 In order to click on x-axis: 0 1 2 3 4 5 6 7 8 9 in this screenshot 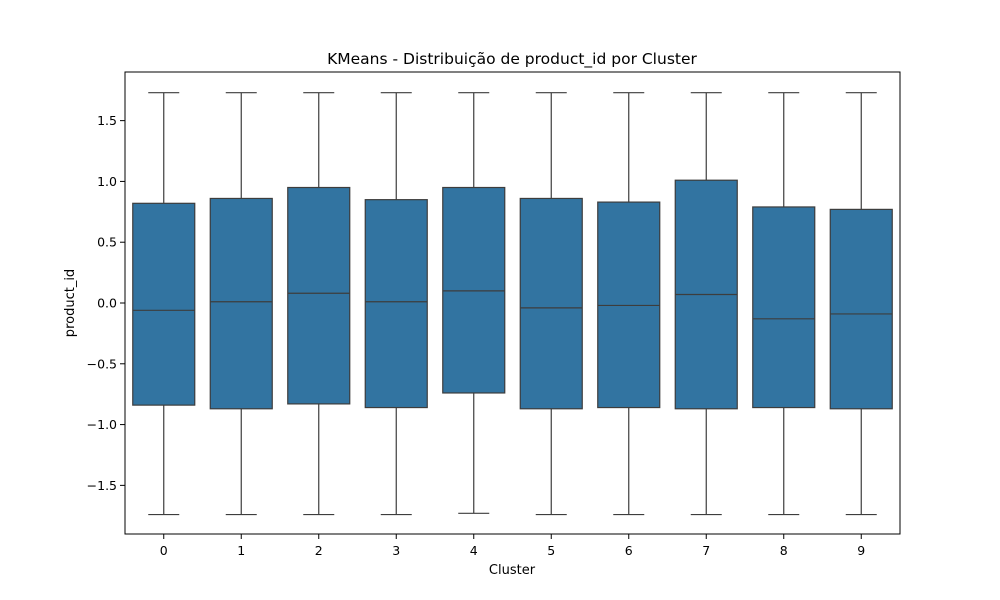, I will do `click(512, 546)`.